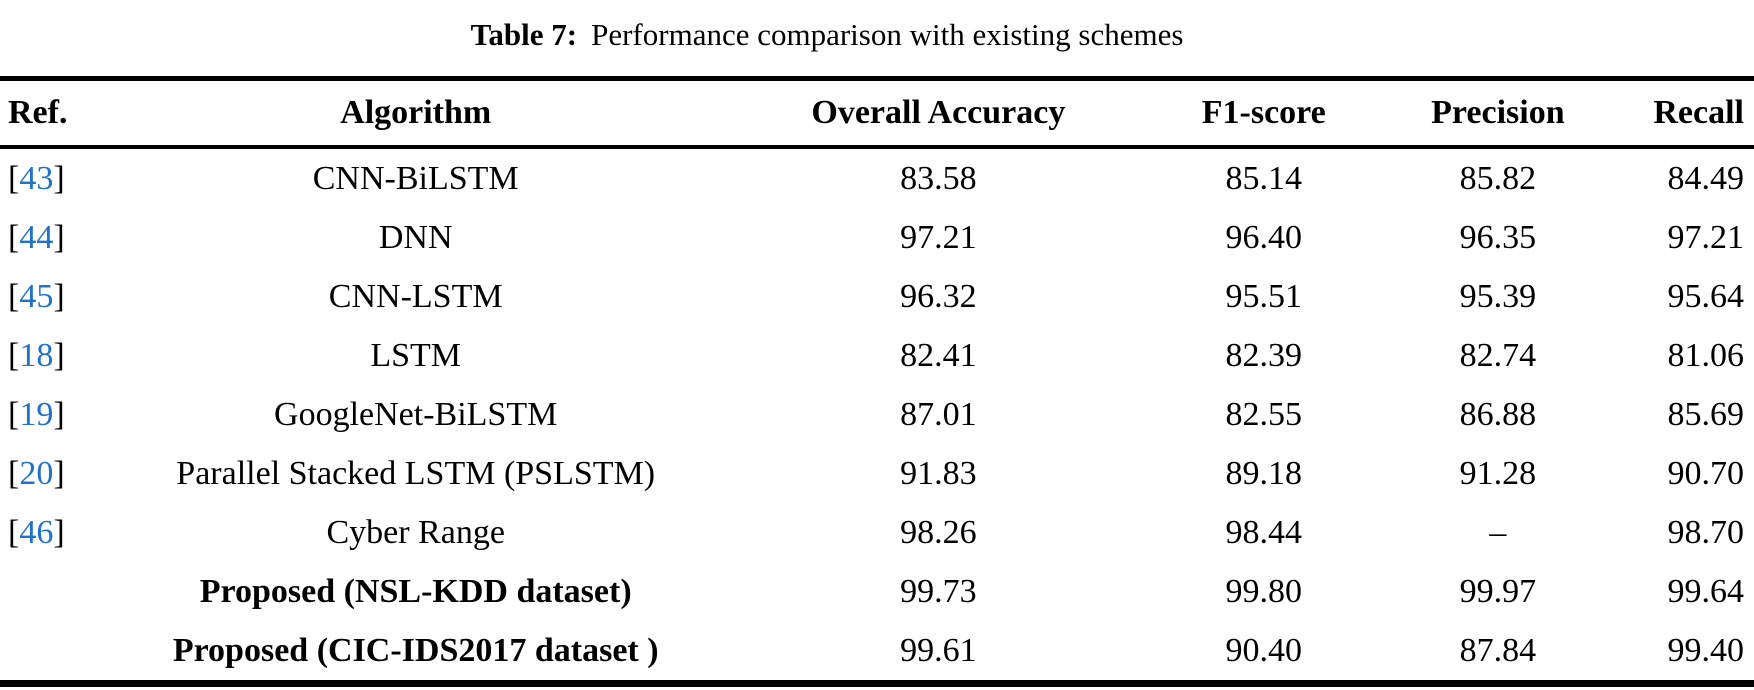 The image size is (1754, 690). I want to click on cell-f1-score: 85.14, so click(1263, 178).